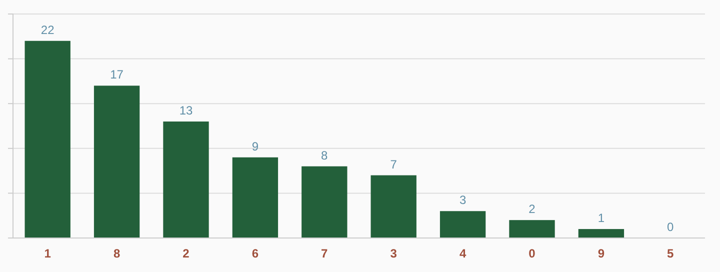  I want to click on data-label: 9, so click(255, 146).